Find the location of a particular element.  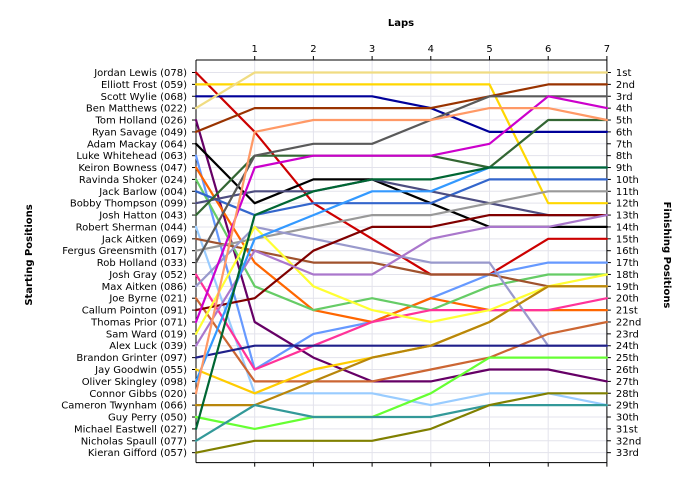

starting-label: Josh Gray (052) is located at coordinates (147, 275).